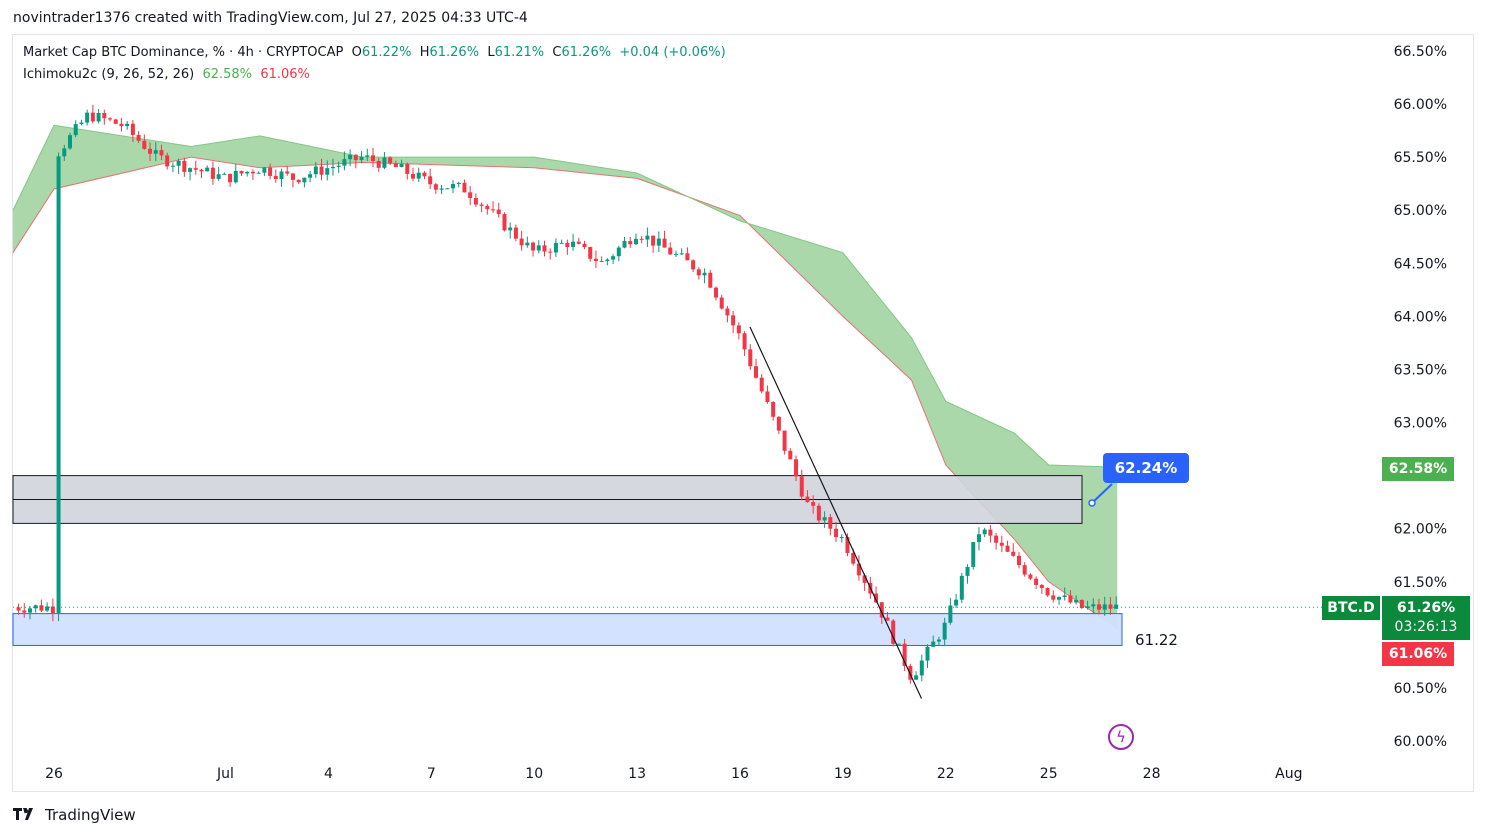  Describe the element at coordinates (1092, 503) in the screenshot. I see `callout-anchor-point` at that location.